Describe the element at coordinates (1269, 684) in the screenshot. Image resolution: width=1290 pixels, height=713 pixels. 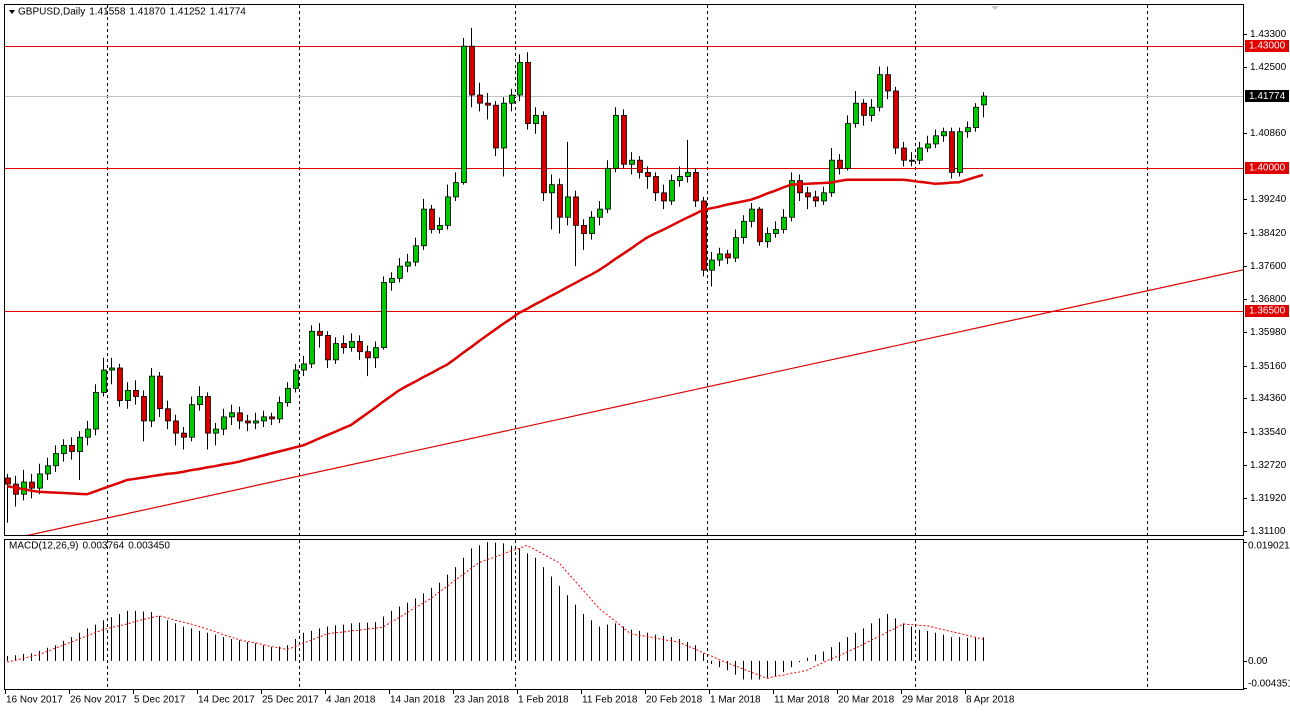
I see `macd-y-tick-label: -0.004351` at that location.